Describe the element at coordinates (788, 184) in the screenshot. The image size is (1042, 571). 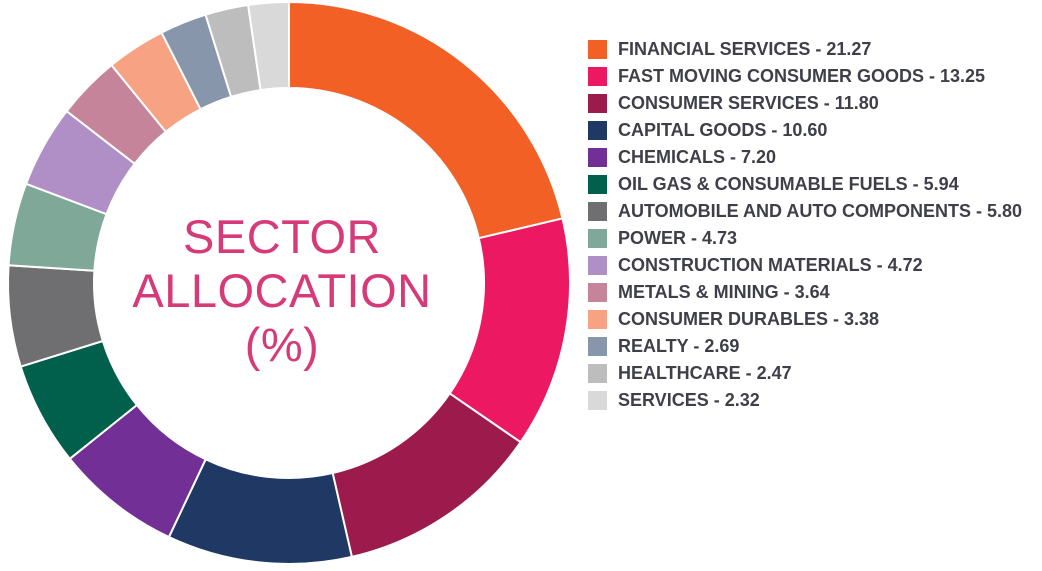
I see `legend-label-6: OIL GAS & CONSUMABLE FUELS - 5.94` at that location.